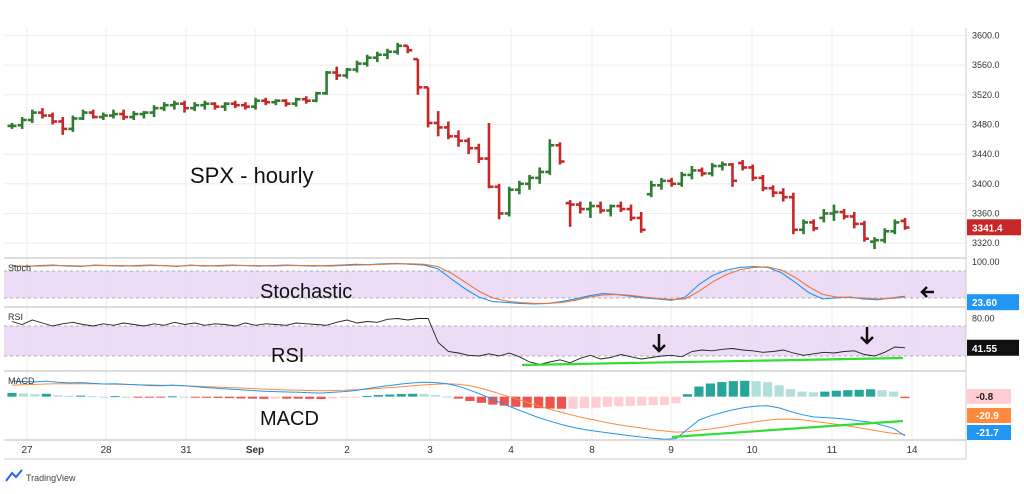 The image size is (1024, 494). Describe the element at coordinates (458, 410) in the screenshot. I see `macd-pane` at that location.